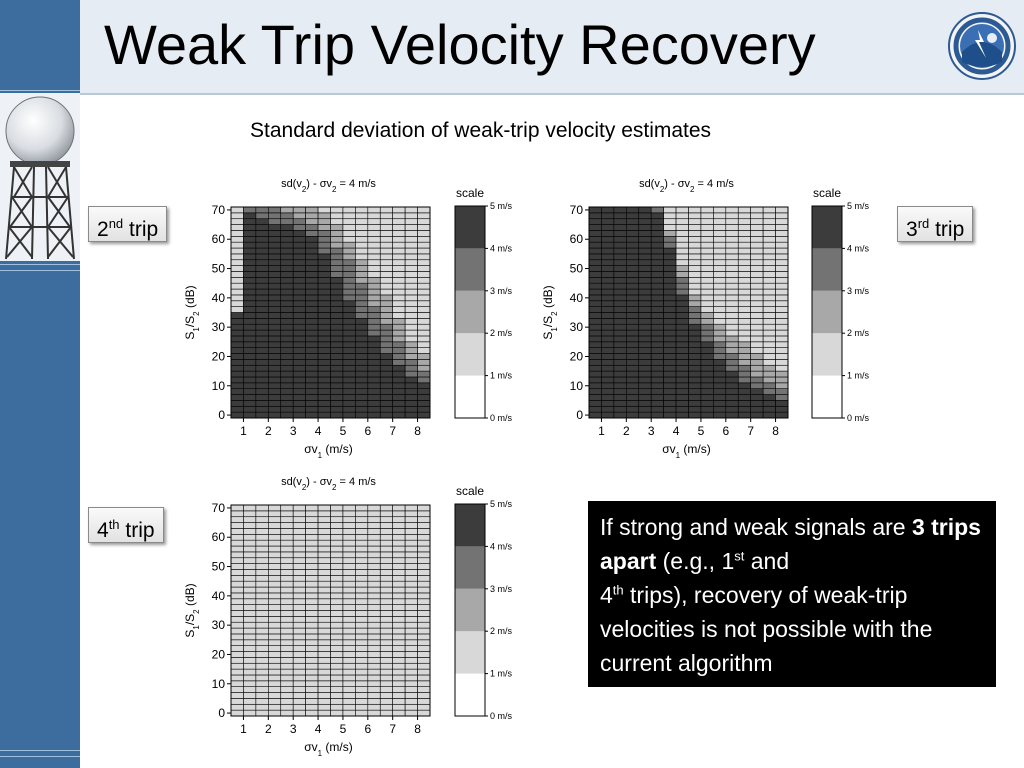  Describe the element at coordinates (328, 186) in the screenshot. I see `chart-title: sd(v2​) - σv2​ = 4 m/s` at that location.